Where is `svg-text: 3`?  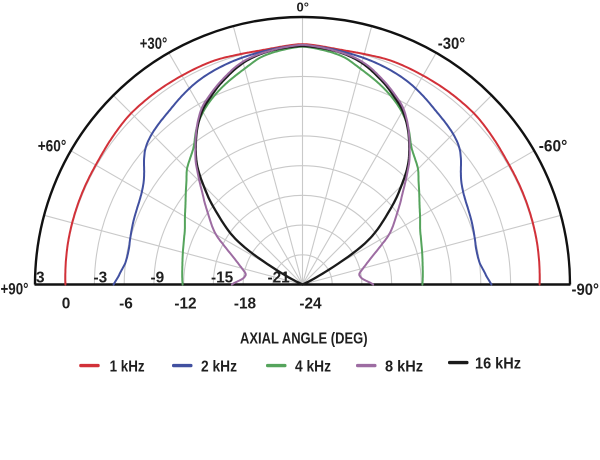 svg-text: 3 is located at coordinates (40, 278).